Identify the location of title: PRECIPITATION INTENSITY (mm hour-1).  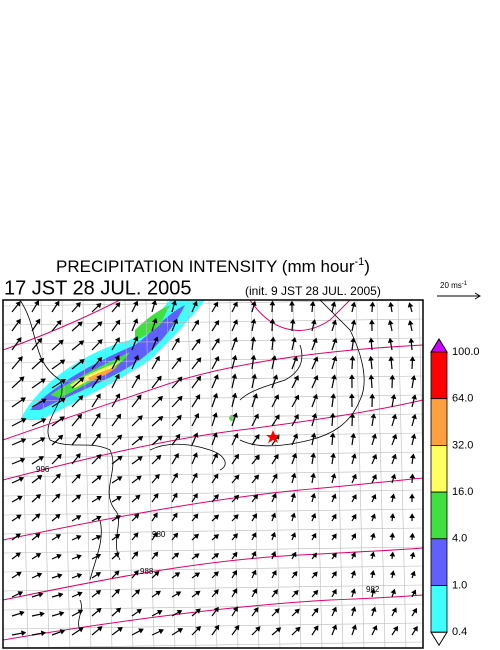
(213, 266).